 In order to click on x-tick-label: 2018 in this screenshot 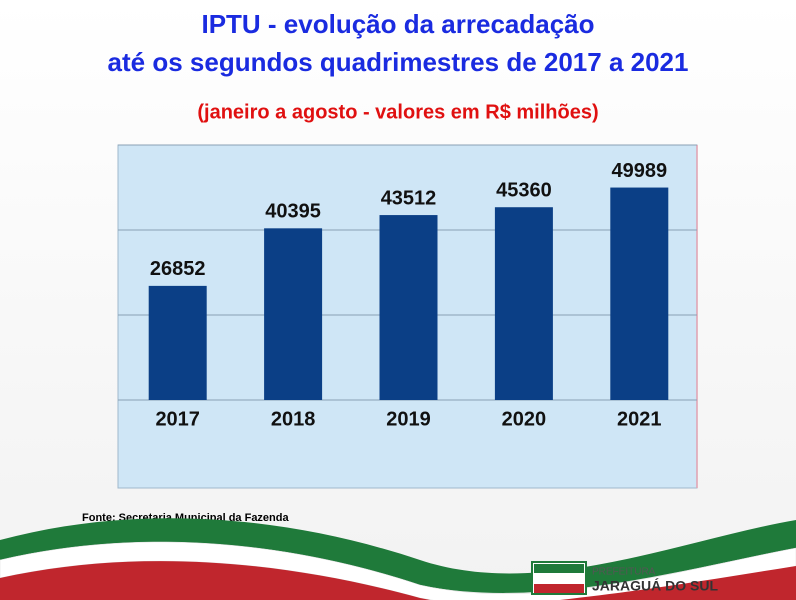, I will do `click(293, 419)`.